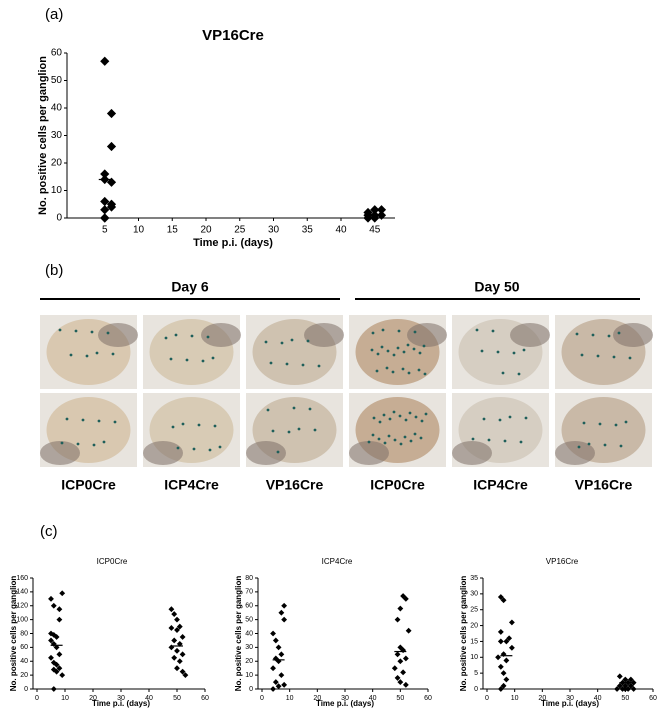  What do you see at coordinates (54, 14) in the screenshot?
I see `panel-label: (a)` at bounding box center [54, 14].